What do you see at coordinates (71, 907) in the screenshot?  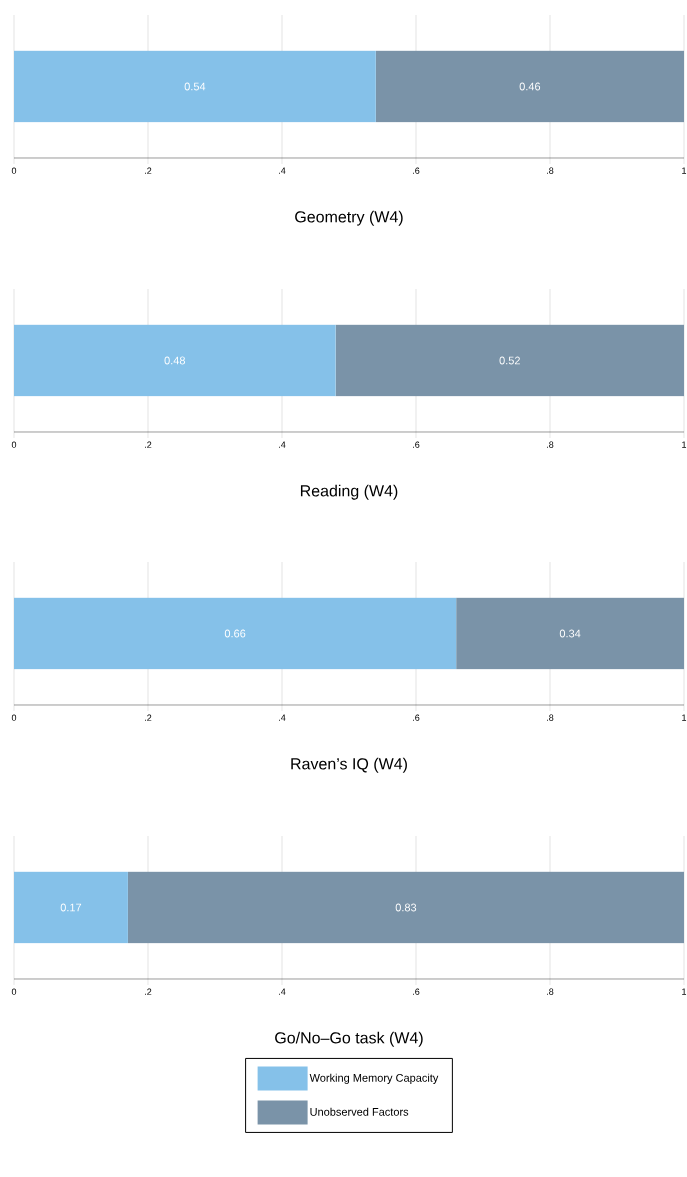 I see `data-label: 0.17` at bounding box center [71, 907].